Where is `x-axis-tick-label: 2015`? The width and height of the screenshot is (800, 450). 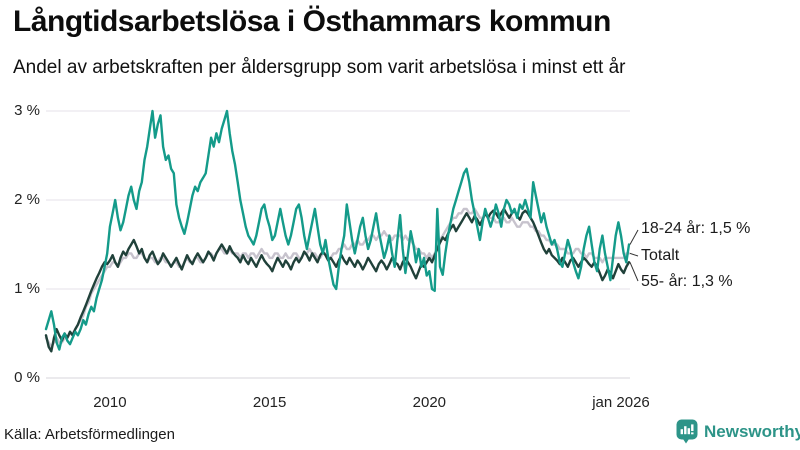 x-axis-tick-label: 2015 is located at coordinates (269, 402).